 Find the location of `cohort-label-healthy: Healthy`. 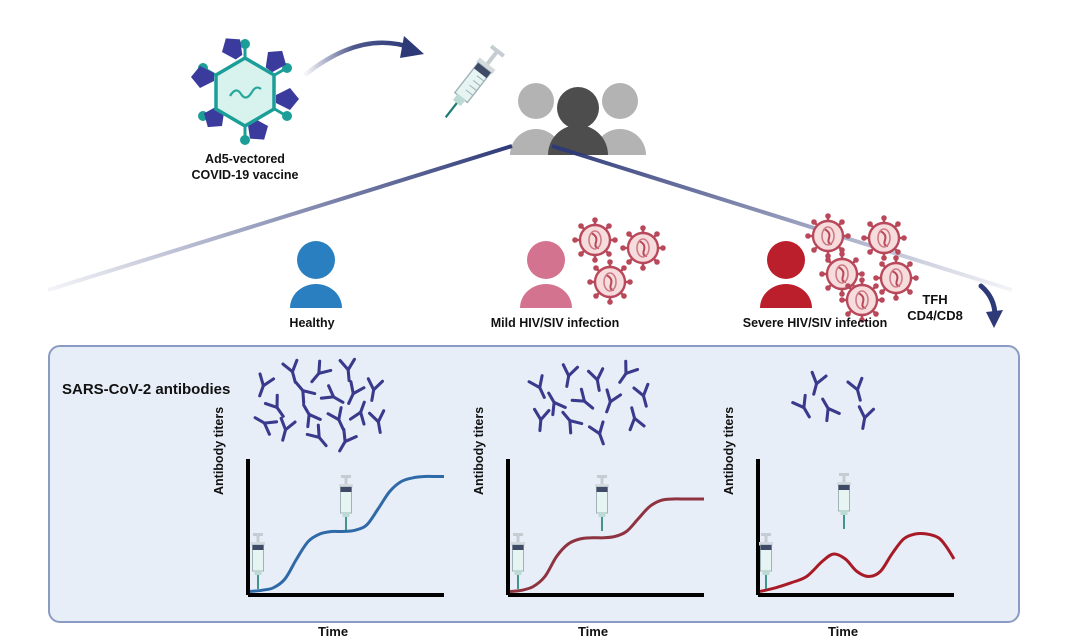

cohort-label-healthy: Healthy is located at coordinates (312, 323).